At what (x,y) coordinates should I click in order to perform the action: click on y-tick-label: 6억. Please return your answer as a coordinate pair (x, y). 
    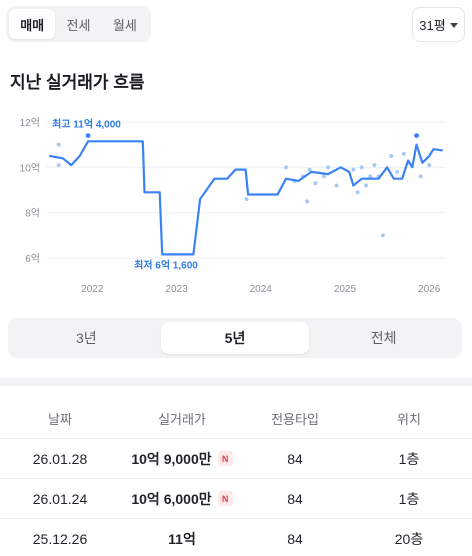
    Looking at the image, I should click on (32, 259).